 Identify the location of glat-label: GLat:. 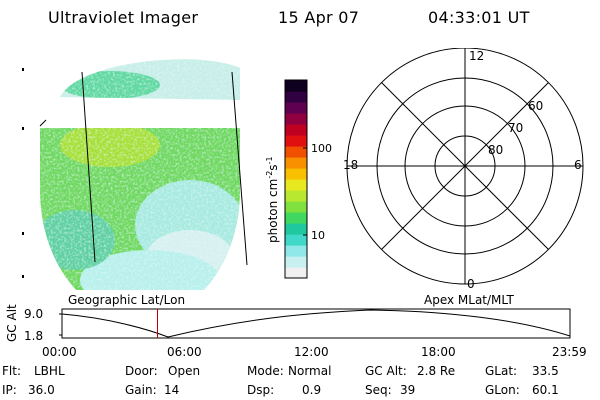
(501, 371).